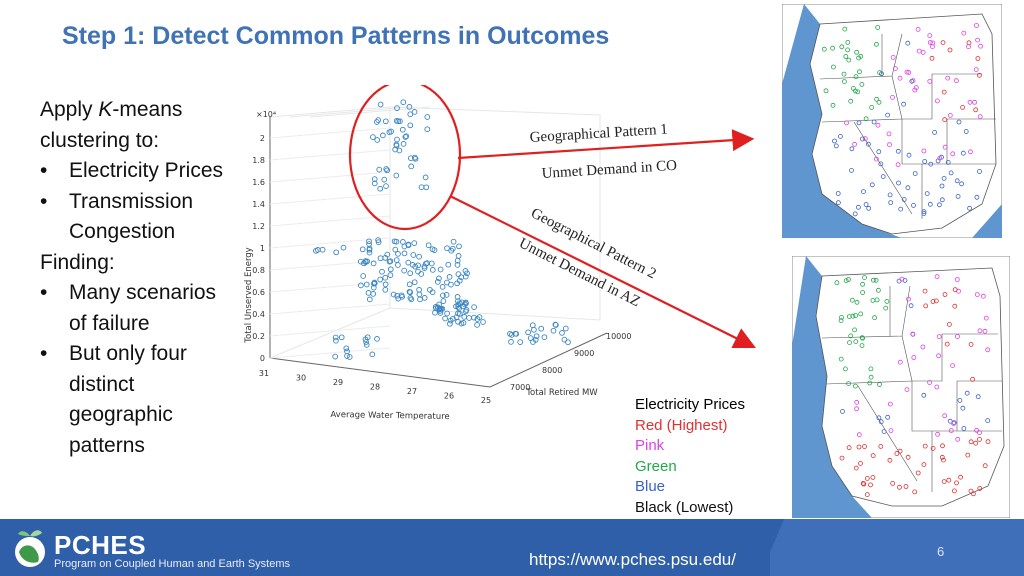 This screenshot has width=1024, height=576. What do you see at coordinates (442, 229) in the screenshot?
I see `scatter-points` at bounding box center [442, 229].